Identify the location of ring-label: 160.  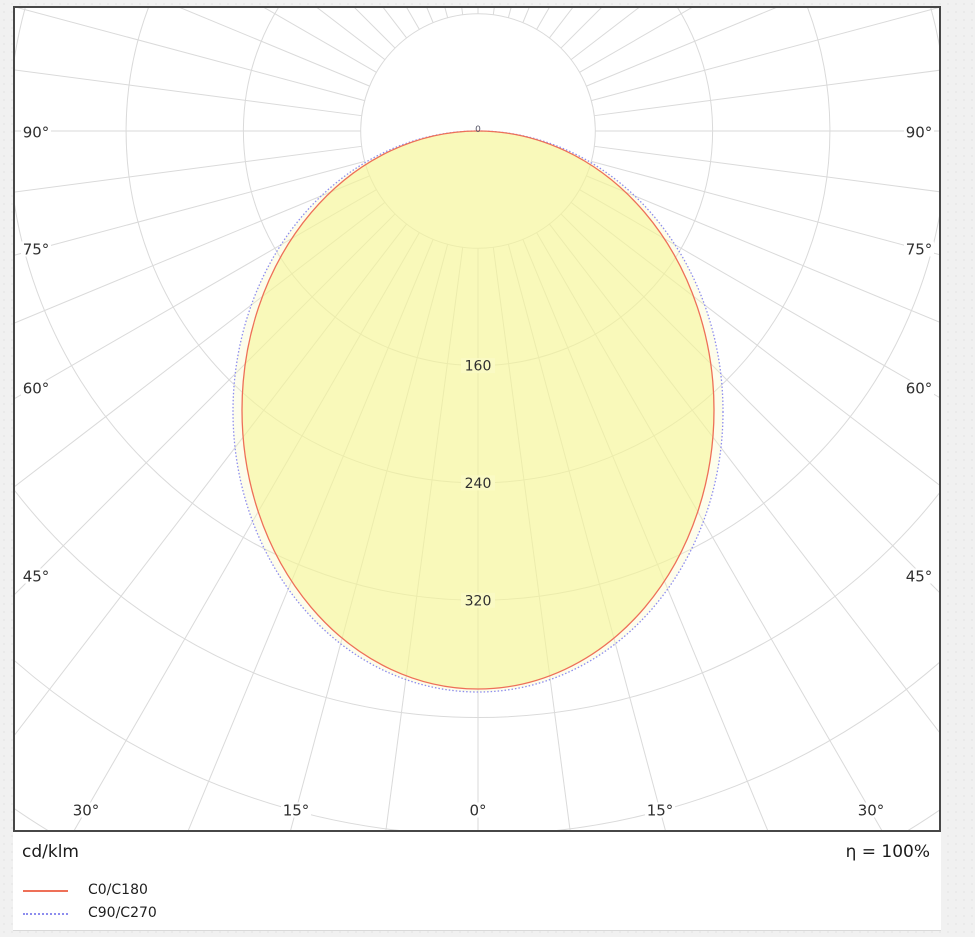
(478, 367).